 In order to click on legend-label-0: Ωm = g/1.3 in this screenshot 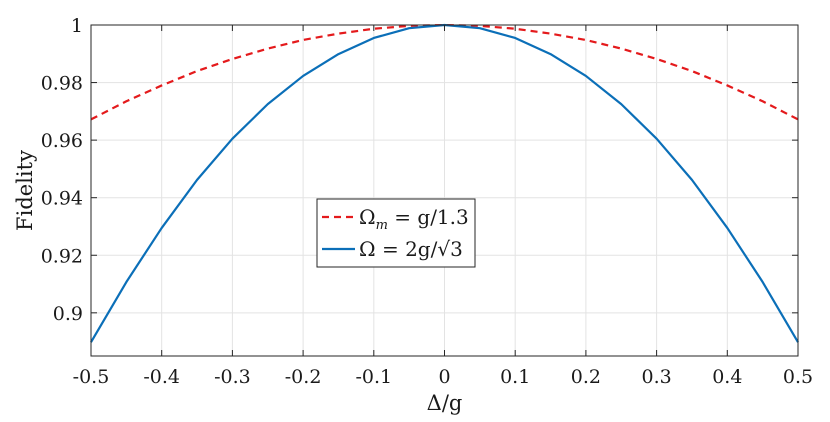, I will do `click(414, 219)`.